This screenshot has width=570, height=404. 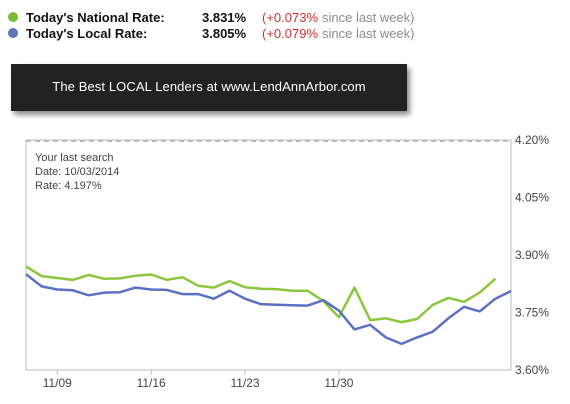 I want to click on y-tick-label: 3.75%, so click(x=532, y=313).